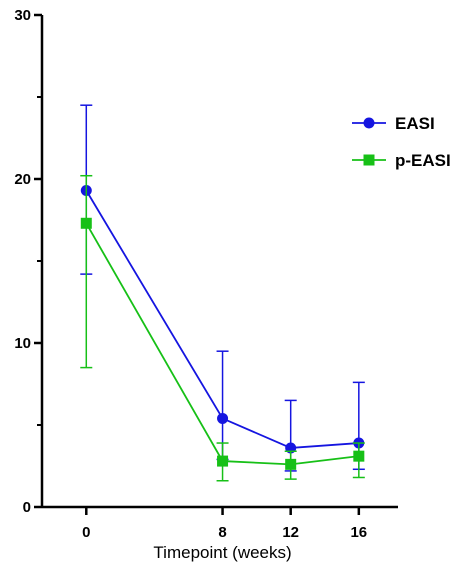 Image resolution: width=465 pixels, height=568 pixels. I want to click on x-tick-label: 8, so click(222, 532).